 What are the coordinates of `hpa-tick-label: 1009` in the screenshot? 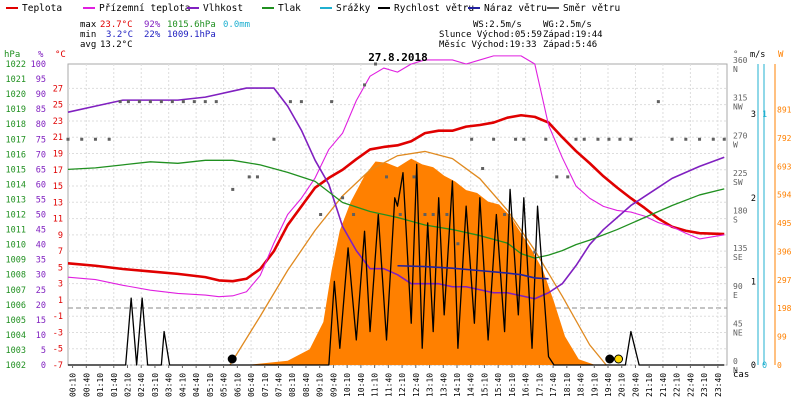 It's located at (16, 261).